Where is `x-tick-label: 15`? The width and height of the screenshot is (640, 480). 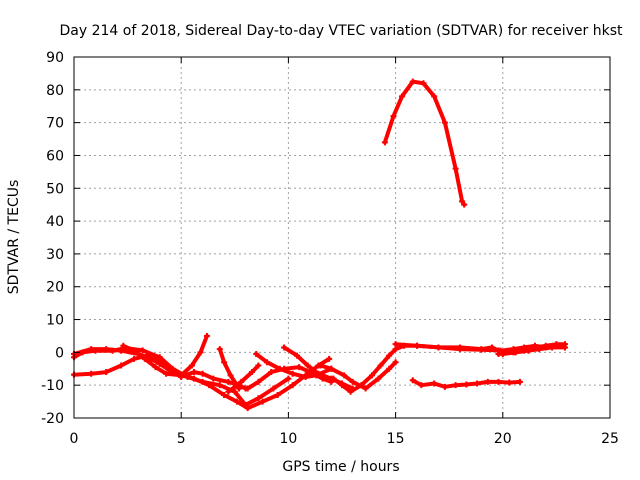
x-tick-label: 15 is located at coordinates (396, 439).